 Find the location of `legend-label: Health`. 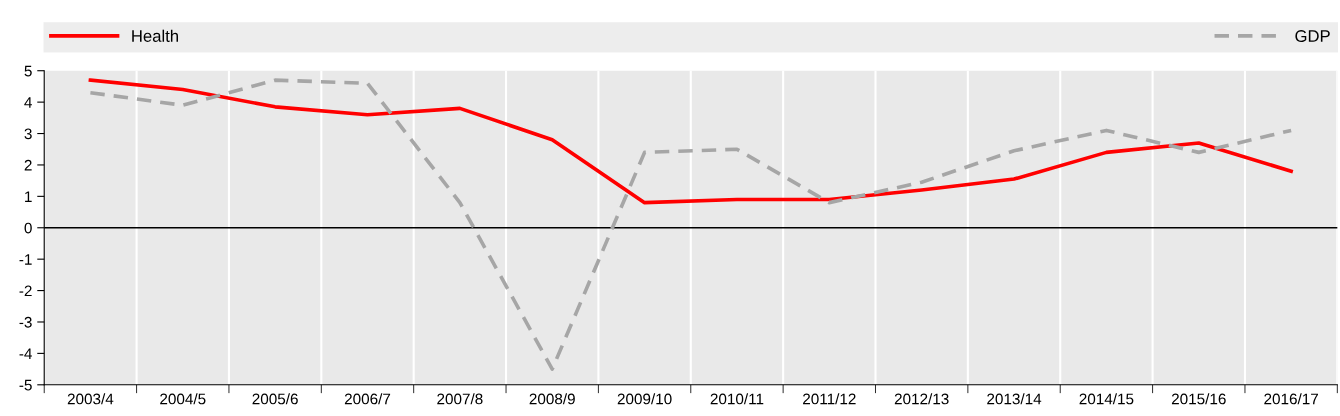

legend-label: Health is located at coordinates (155, 35).